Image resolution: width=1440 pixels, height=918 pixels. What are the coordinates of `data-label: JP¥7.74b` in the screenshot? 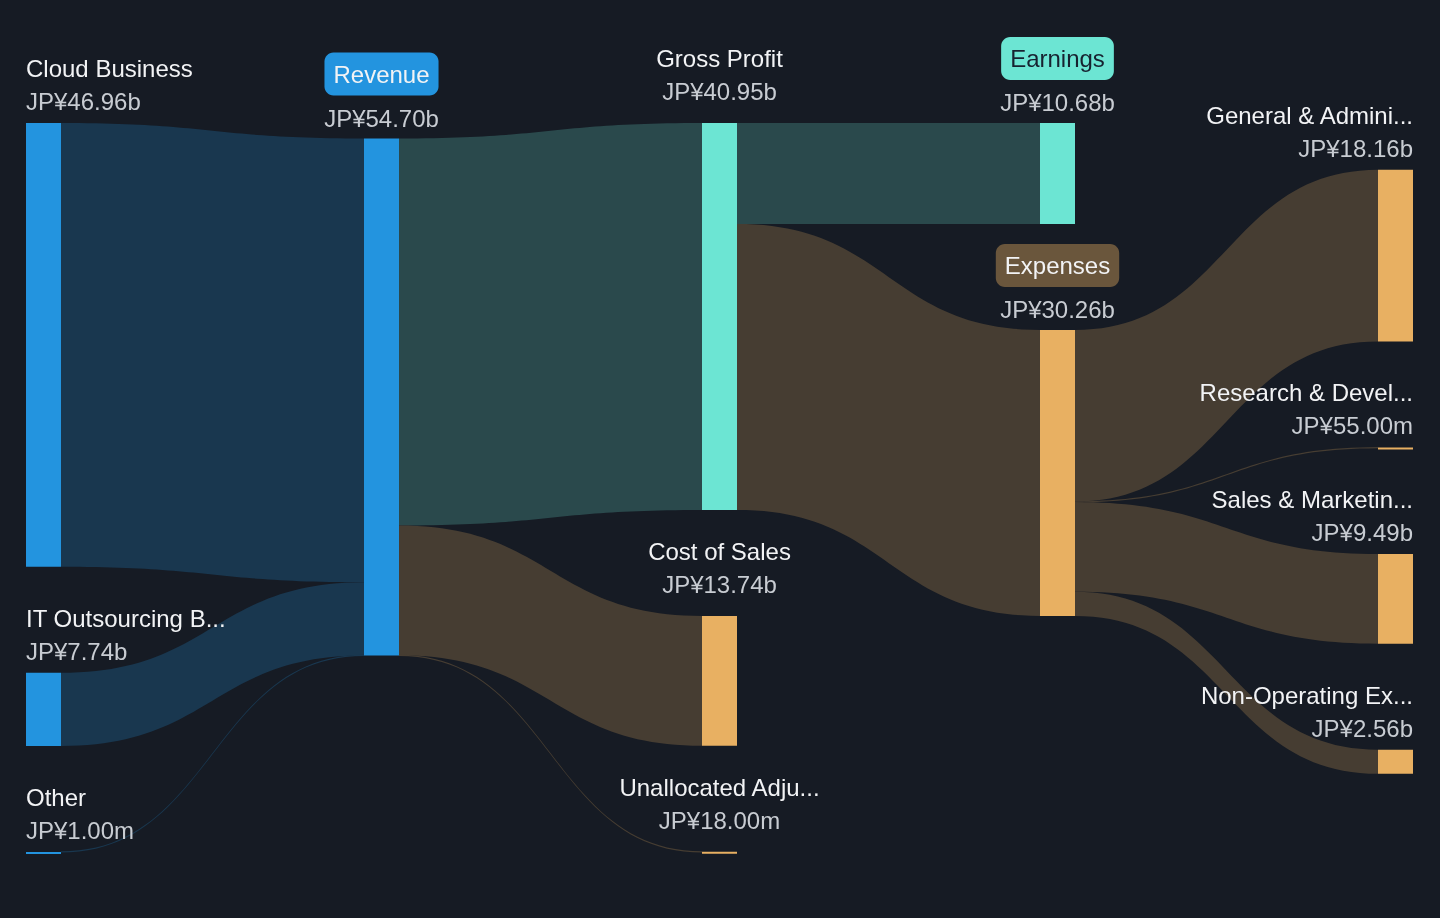 It's located at (77, 651).